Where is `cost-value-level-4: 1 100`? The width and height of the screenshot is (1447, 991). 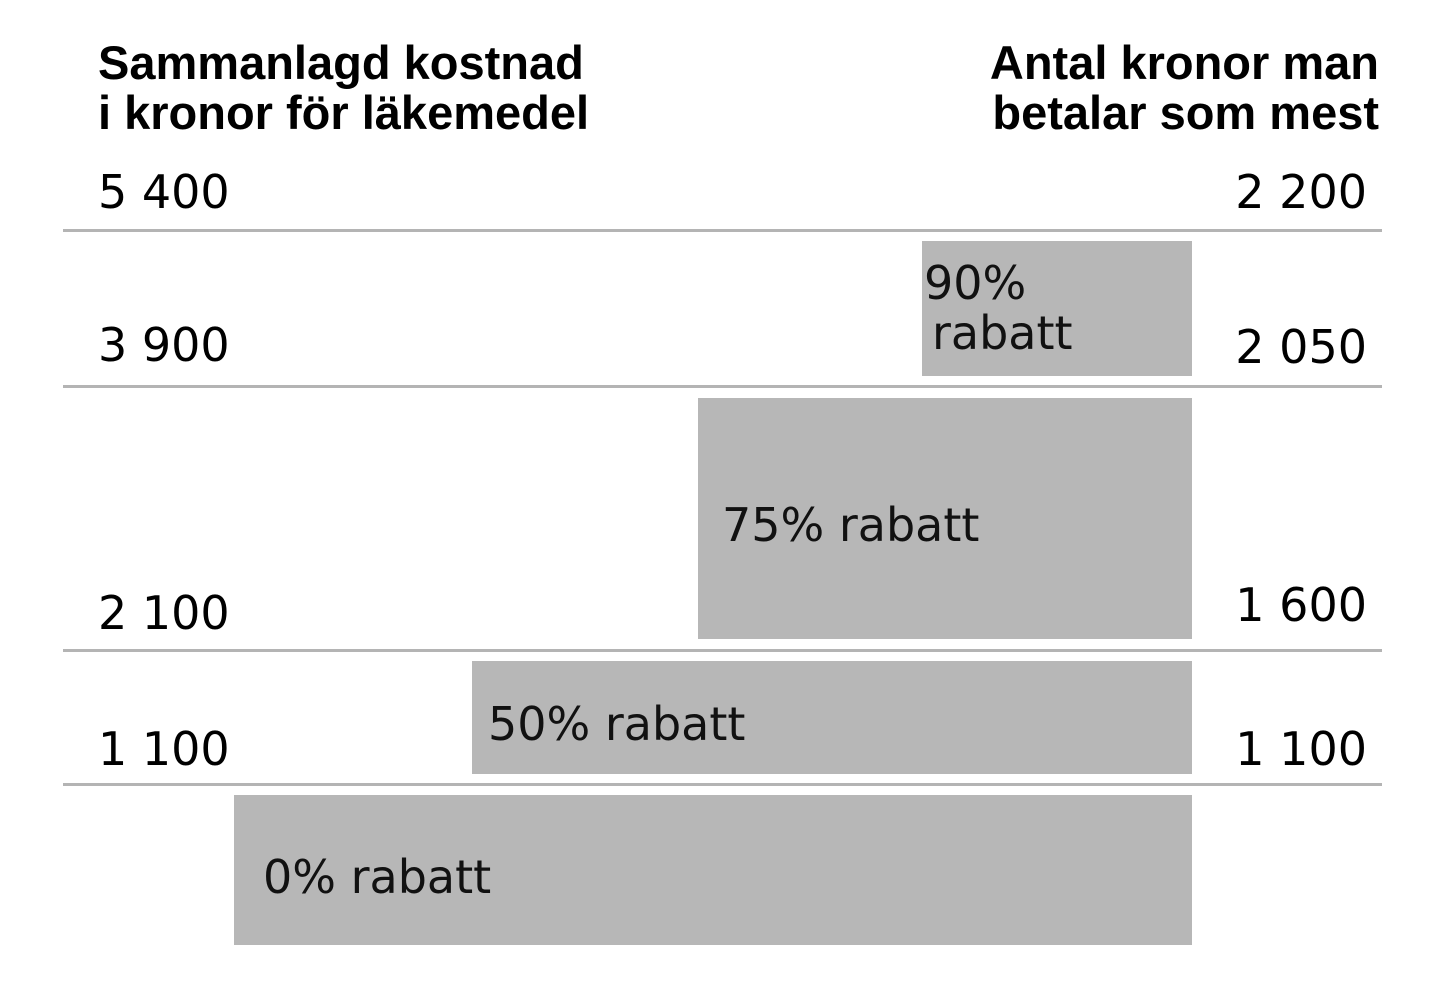 cost-value-level-4: 1 100 is located at coordinates (164, 749).